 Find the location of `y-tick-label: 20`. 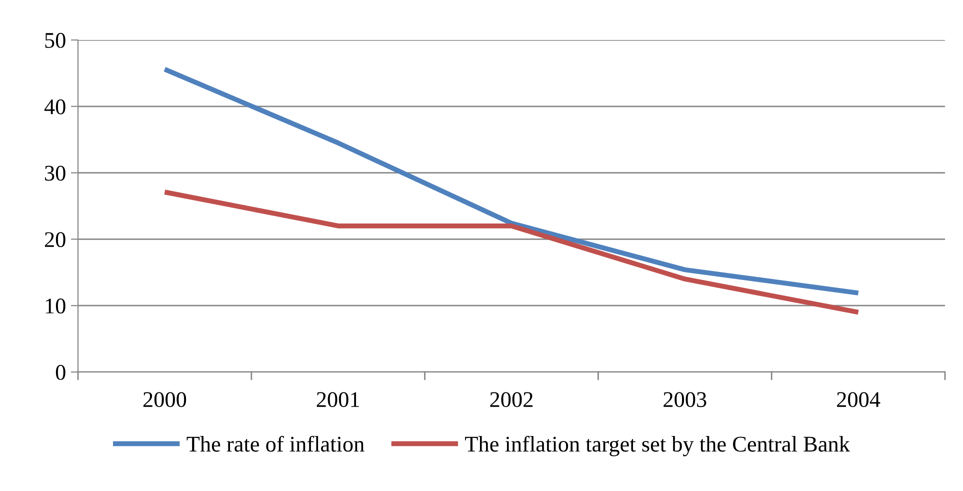

y-tick-label: 20 is located at coordinates (55, 240).